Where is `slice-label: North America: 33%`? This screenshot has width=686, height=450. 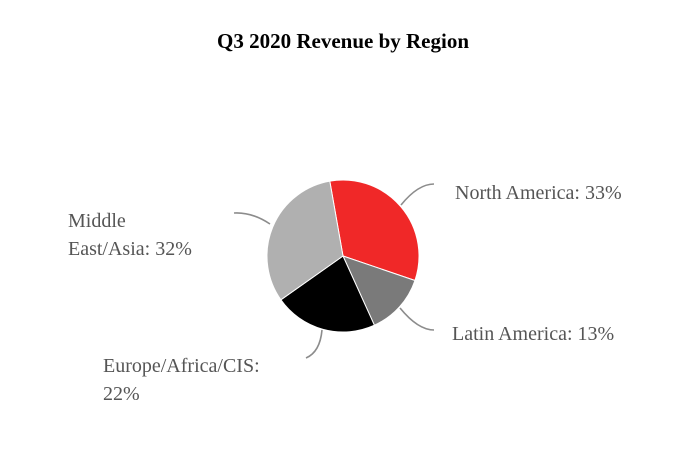 slice-label: North America: 33% is located at coordinates (538, 193).